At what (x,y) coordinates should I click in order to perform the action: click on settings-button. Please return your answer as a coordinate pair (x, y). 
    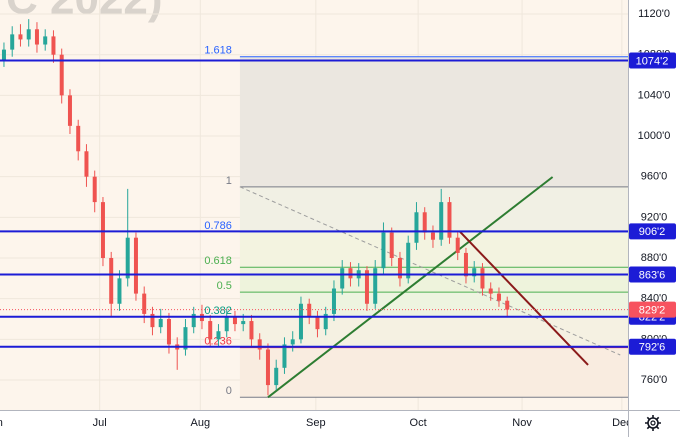
    Looking at the image, I should click on (653, 423).